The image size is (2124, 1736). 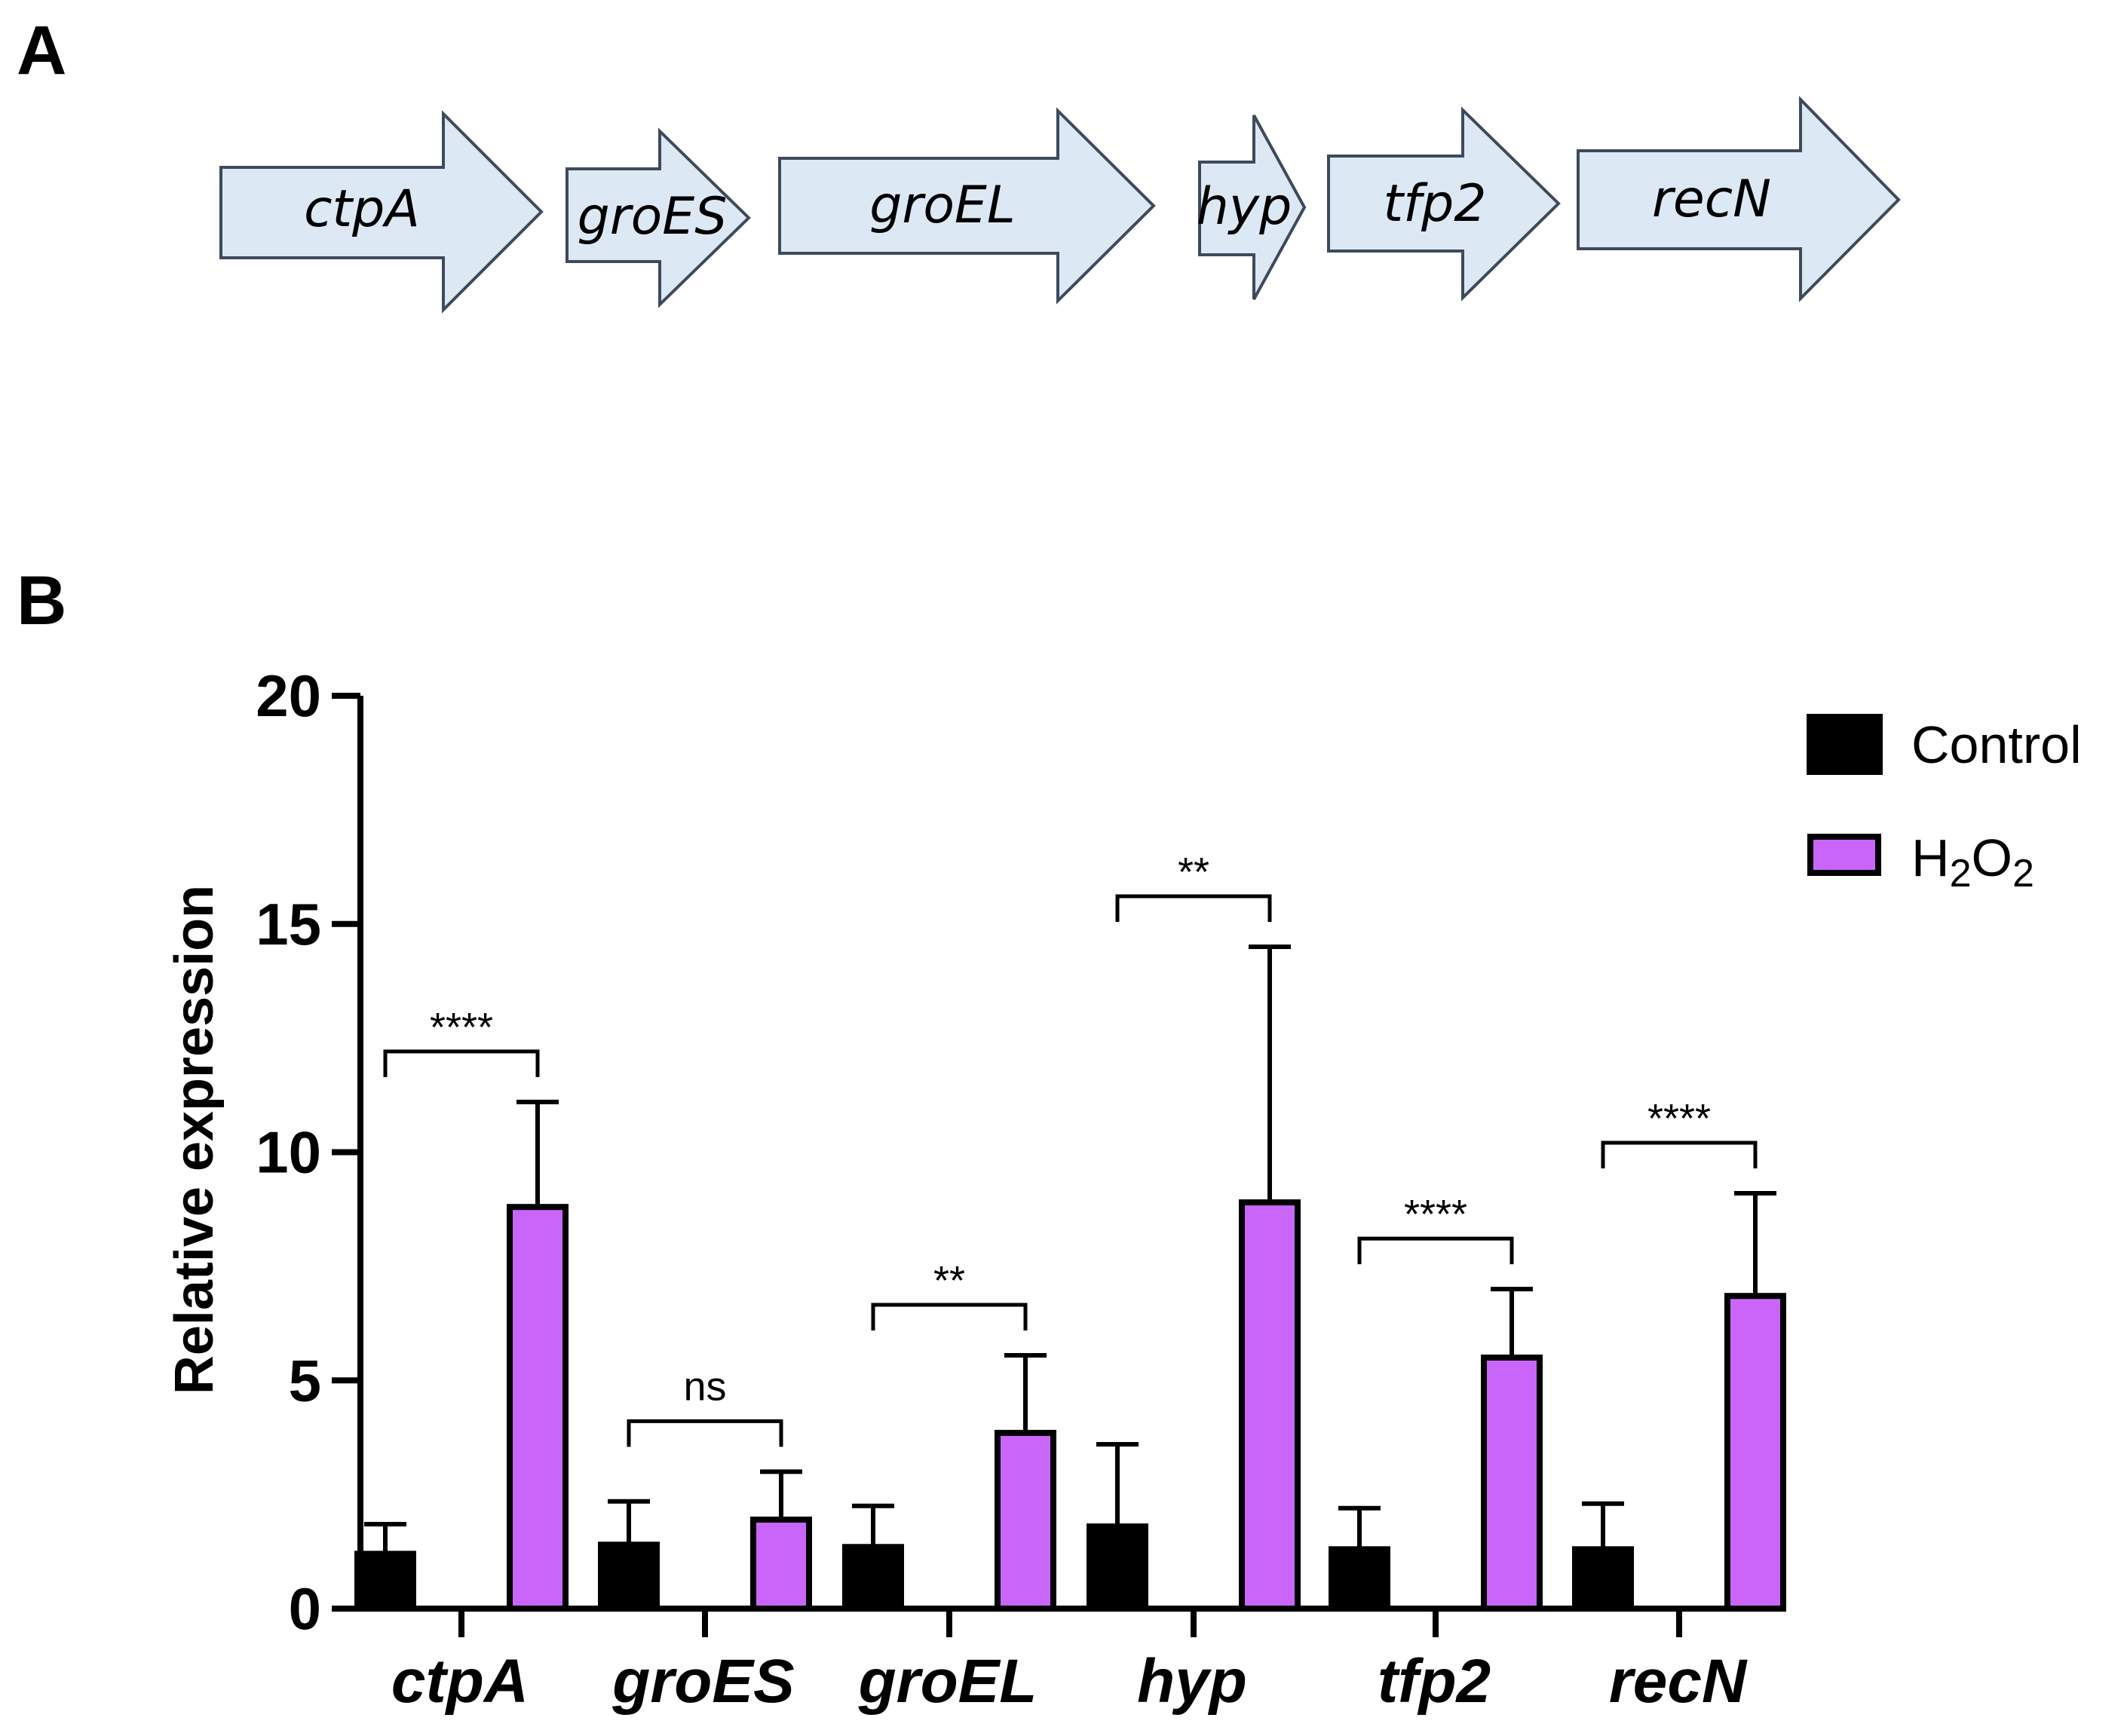 I want to click on bar-control-ctpA, so click(x=385, y=1582).